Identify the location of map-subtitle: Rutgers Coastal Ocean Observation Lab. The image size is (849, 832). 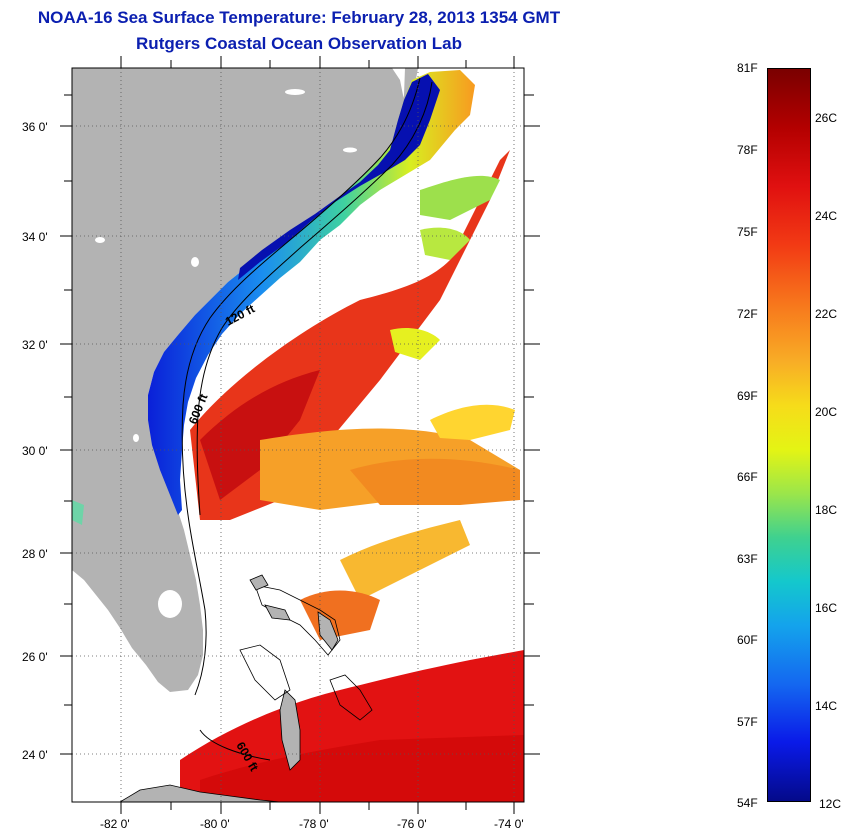
(299, 43).